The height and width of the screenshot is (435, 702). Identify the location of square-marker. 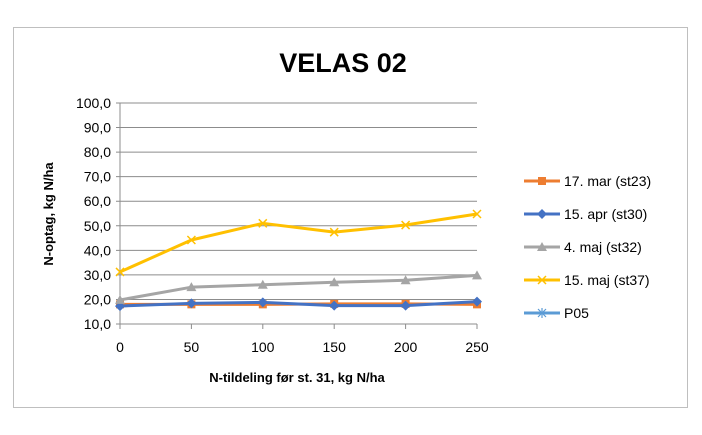
(542, 181).